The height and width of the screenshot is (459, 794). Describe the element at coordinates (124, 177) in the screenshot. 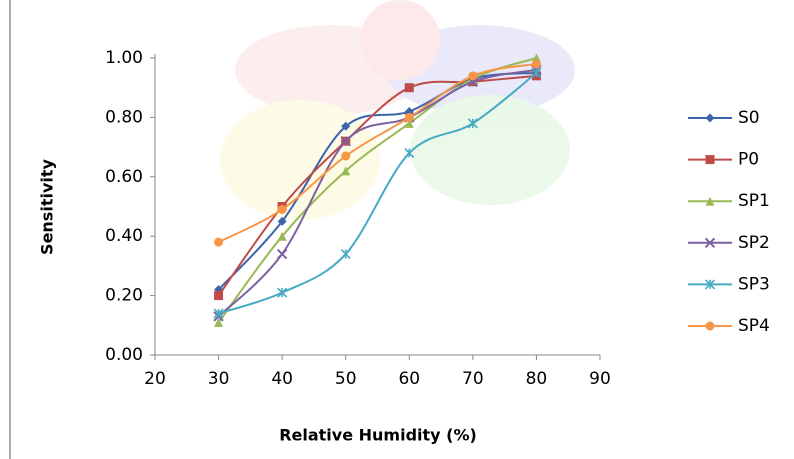

I see `y-tick-label: 0.60` at that location.